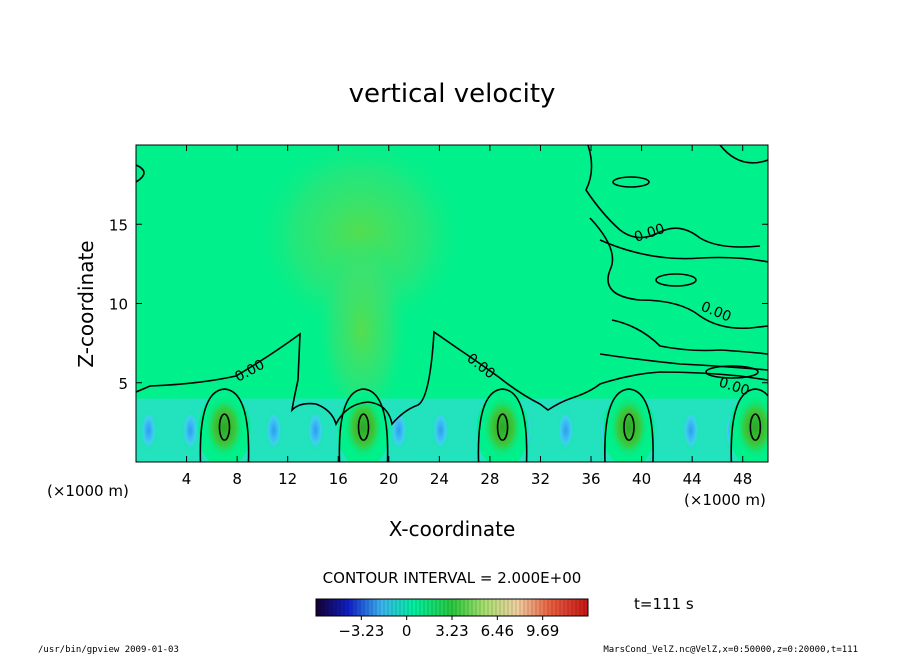 This screenshot has height=654, width=904. What do you see at coordinates (732, 372) in the screenshot?
I see `contour-loop-c` at bounding box center [732, 372].